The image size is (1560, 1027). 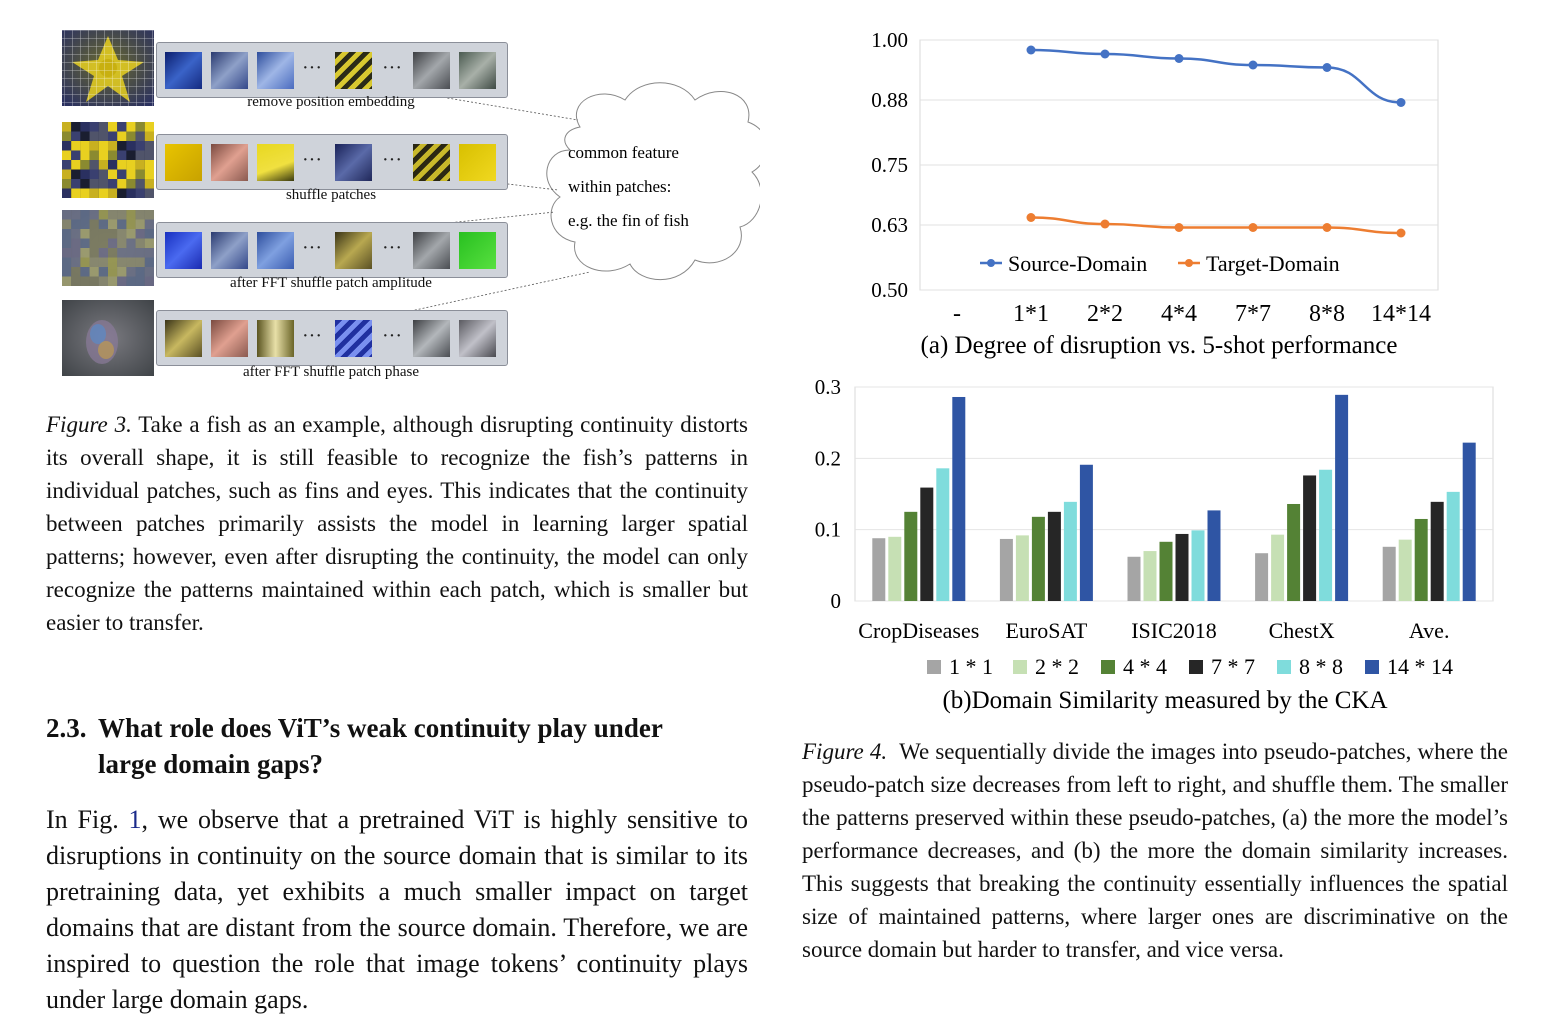 I want to click on figure-reference-link: 1, so click(x=135, y=819).